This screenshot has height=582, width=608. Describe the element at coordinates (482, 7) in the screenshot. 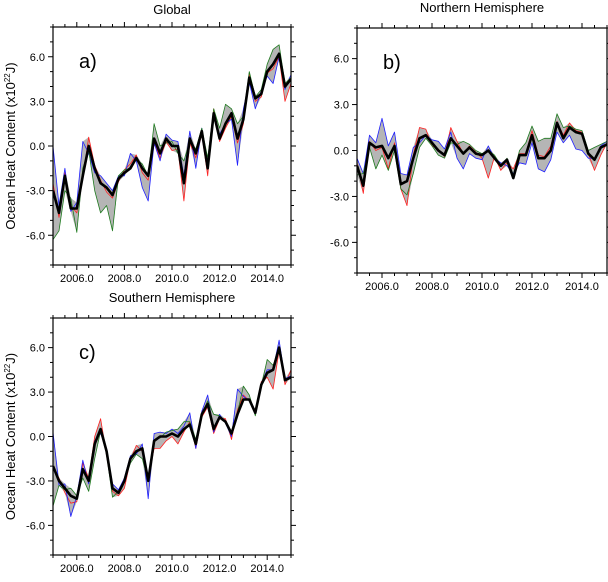

I see `panel-title: Northern Hemisphere` at that location.